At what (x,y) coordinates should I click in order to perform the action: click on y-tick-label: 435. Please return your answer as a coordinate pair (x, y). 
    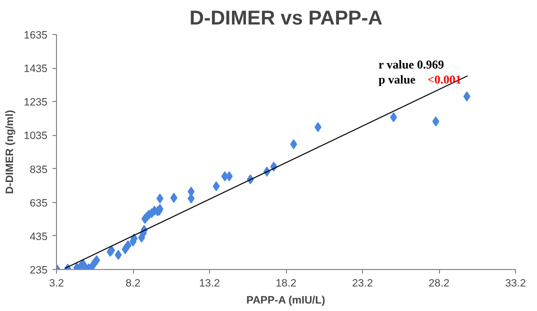
    Looking at the image, I should click on (39, 236).